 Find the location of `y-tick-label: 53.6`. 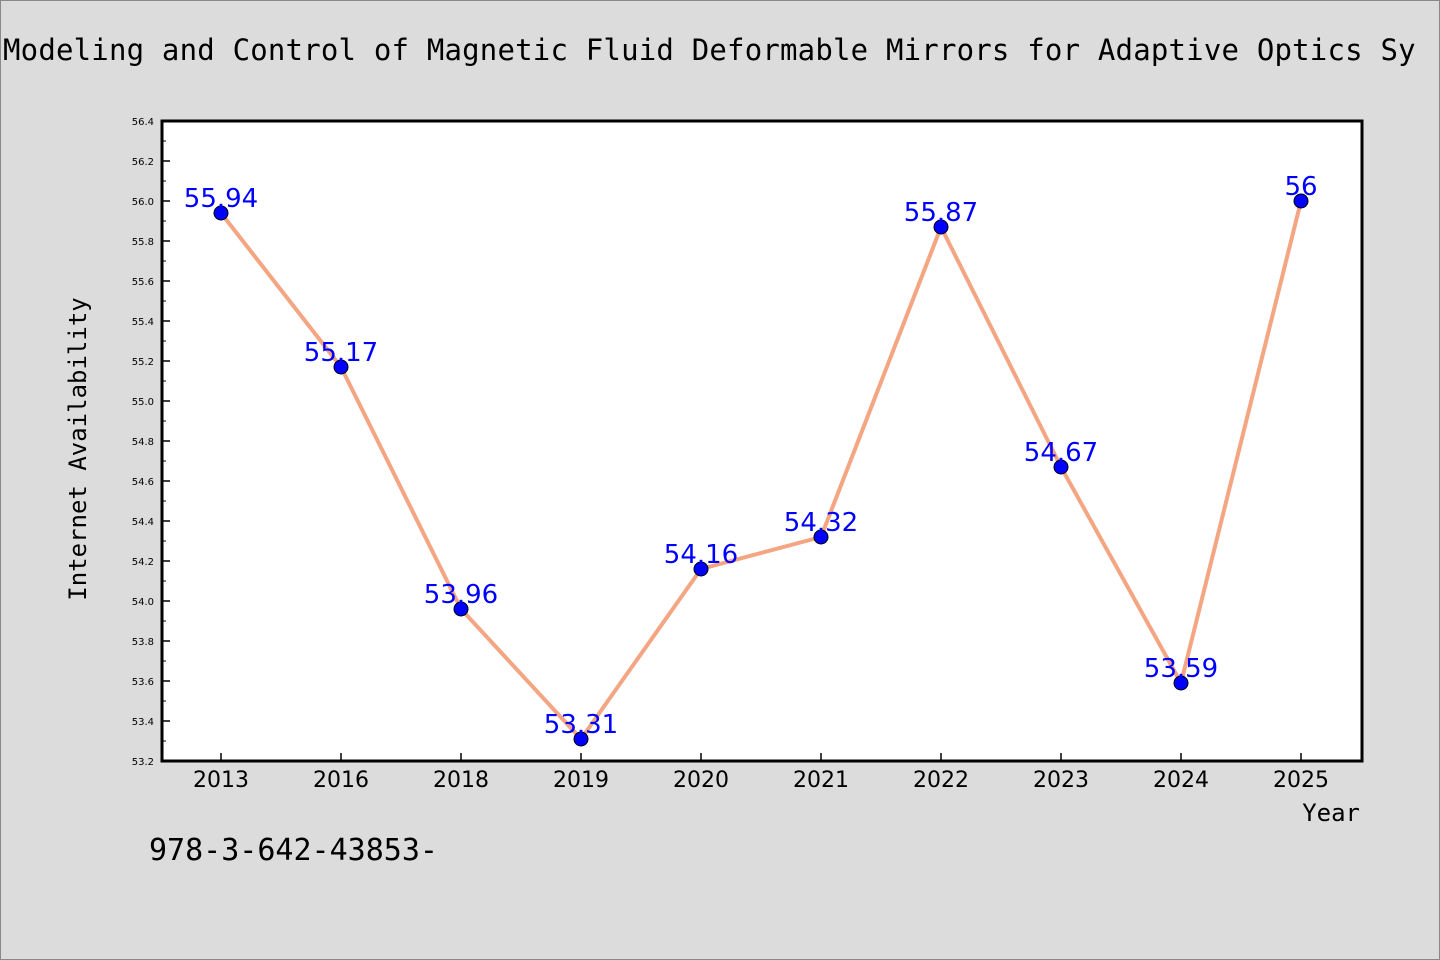

y-tick-label: 53.6 is located at coordinates (143, 682).